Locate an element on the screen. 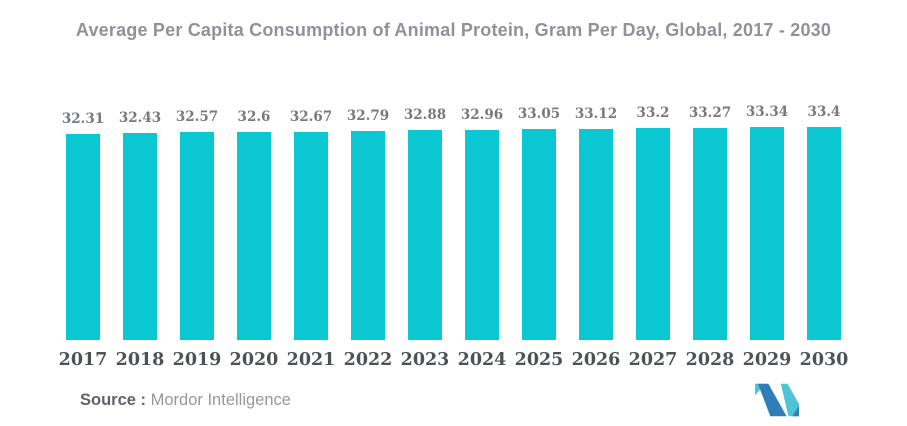  source-label: Source : is located at coordinates (113, 399).